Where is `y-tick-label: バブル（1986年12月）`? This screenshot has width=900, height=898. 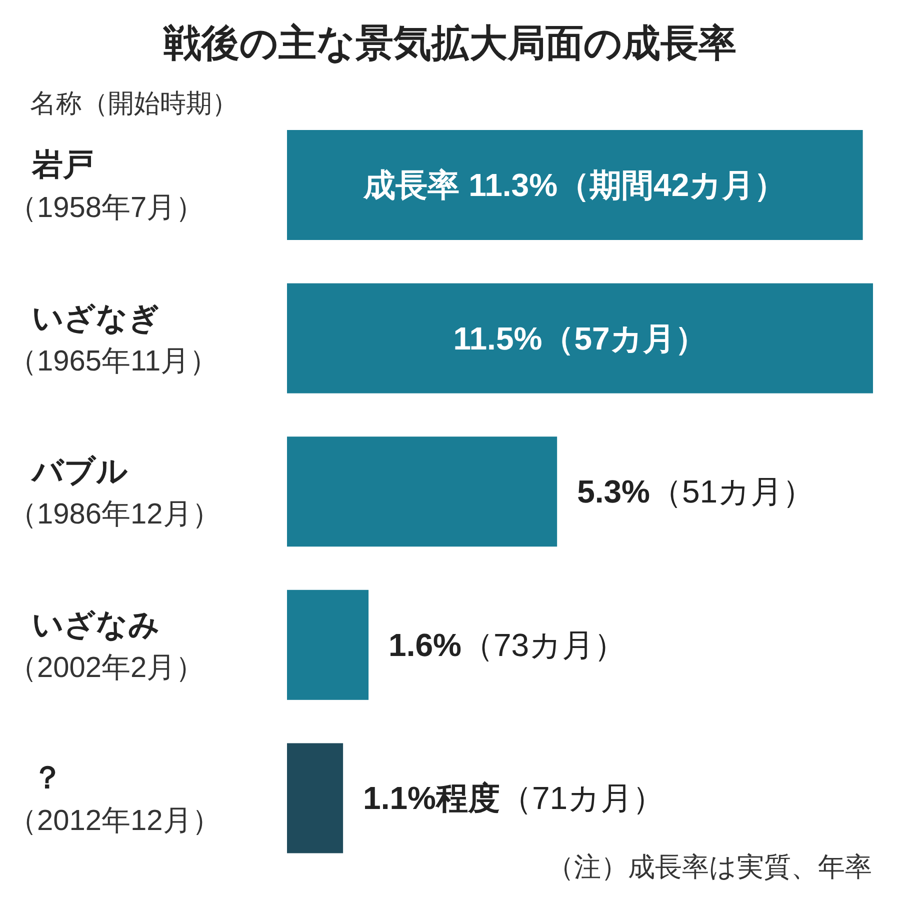 y-tick-label: バブル（1986年12月） is located at coordinates (114, 492).